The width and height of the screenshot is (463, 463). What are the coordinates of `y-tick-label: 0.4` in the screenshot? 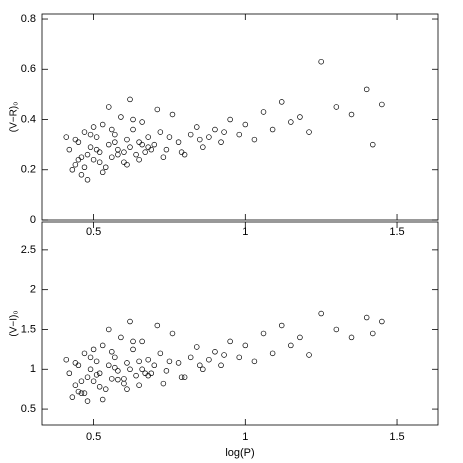 It's located at (28, 119).